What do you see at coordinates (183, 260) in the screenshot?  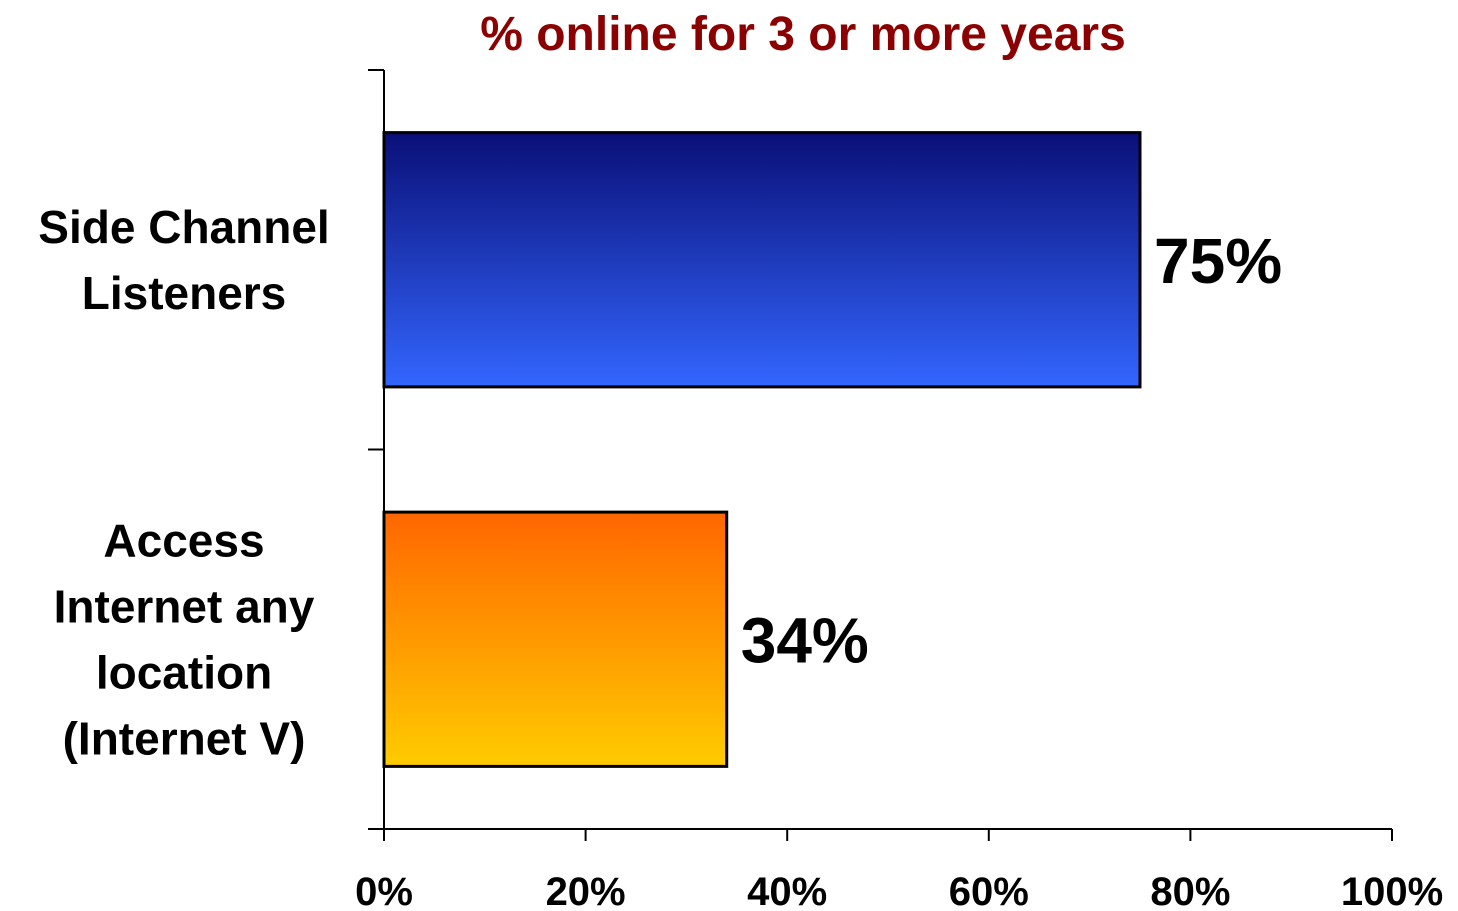 I see `category-label-0: Side Channel Listeners` at bounding box center [183, 260].